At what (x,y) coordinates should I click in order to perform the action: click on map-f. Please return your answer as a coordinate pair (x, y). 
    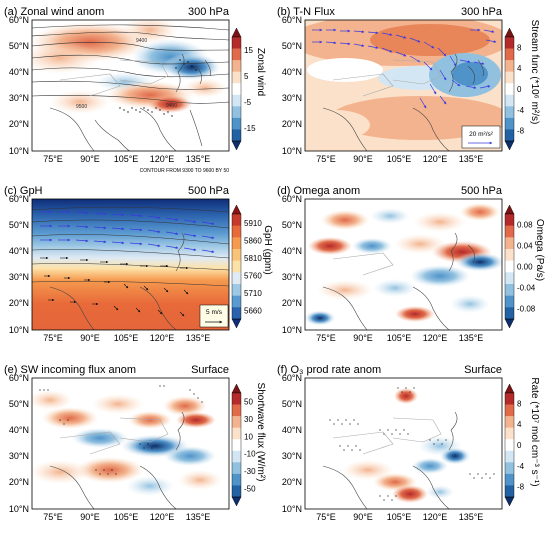
    Looking at the image, I should click on (403, 443).